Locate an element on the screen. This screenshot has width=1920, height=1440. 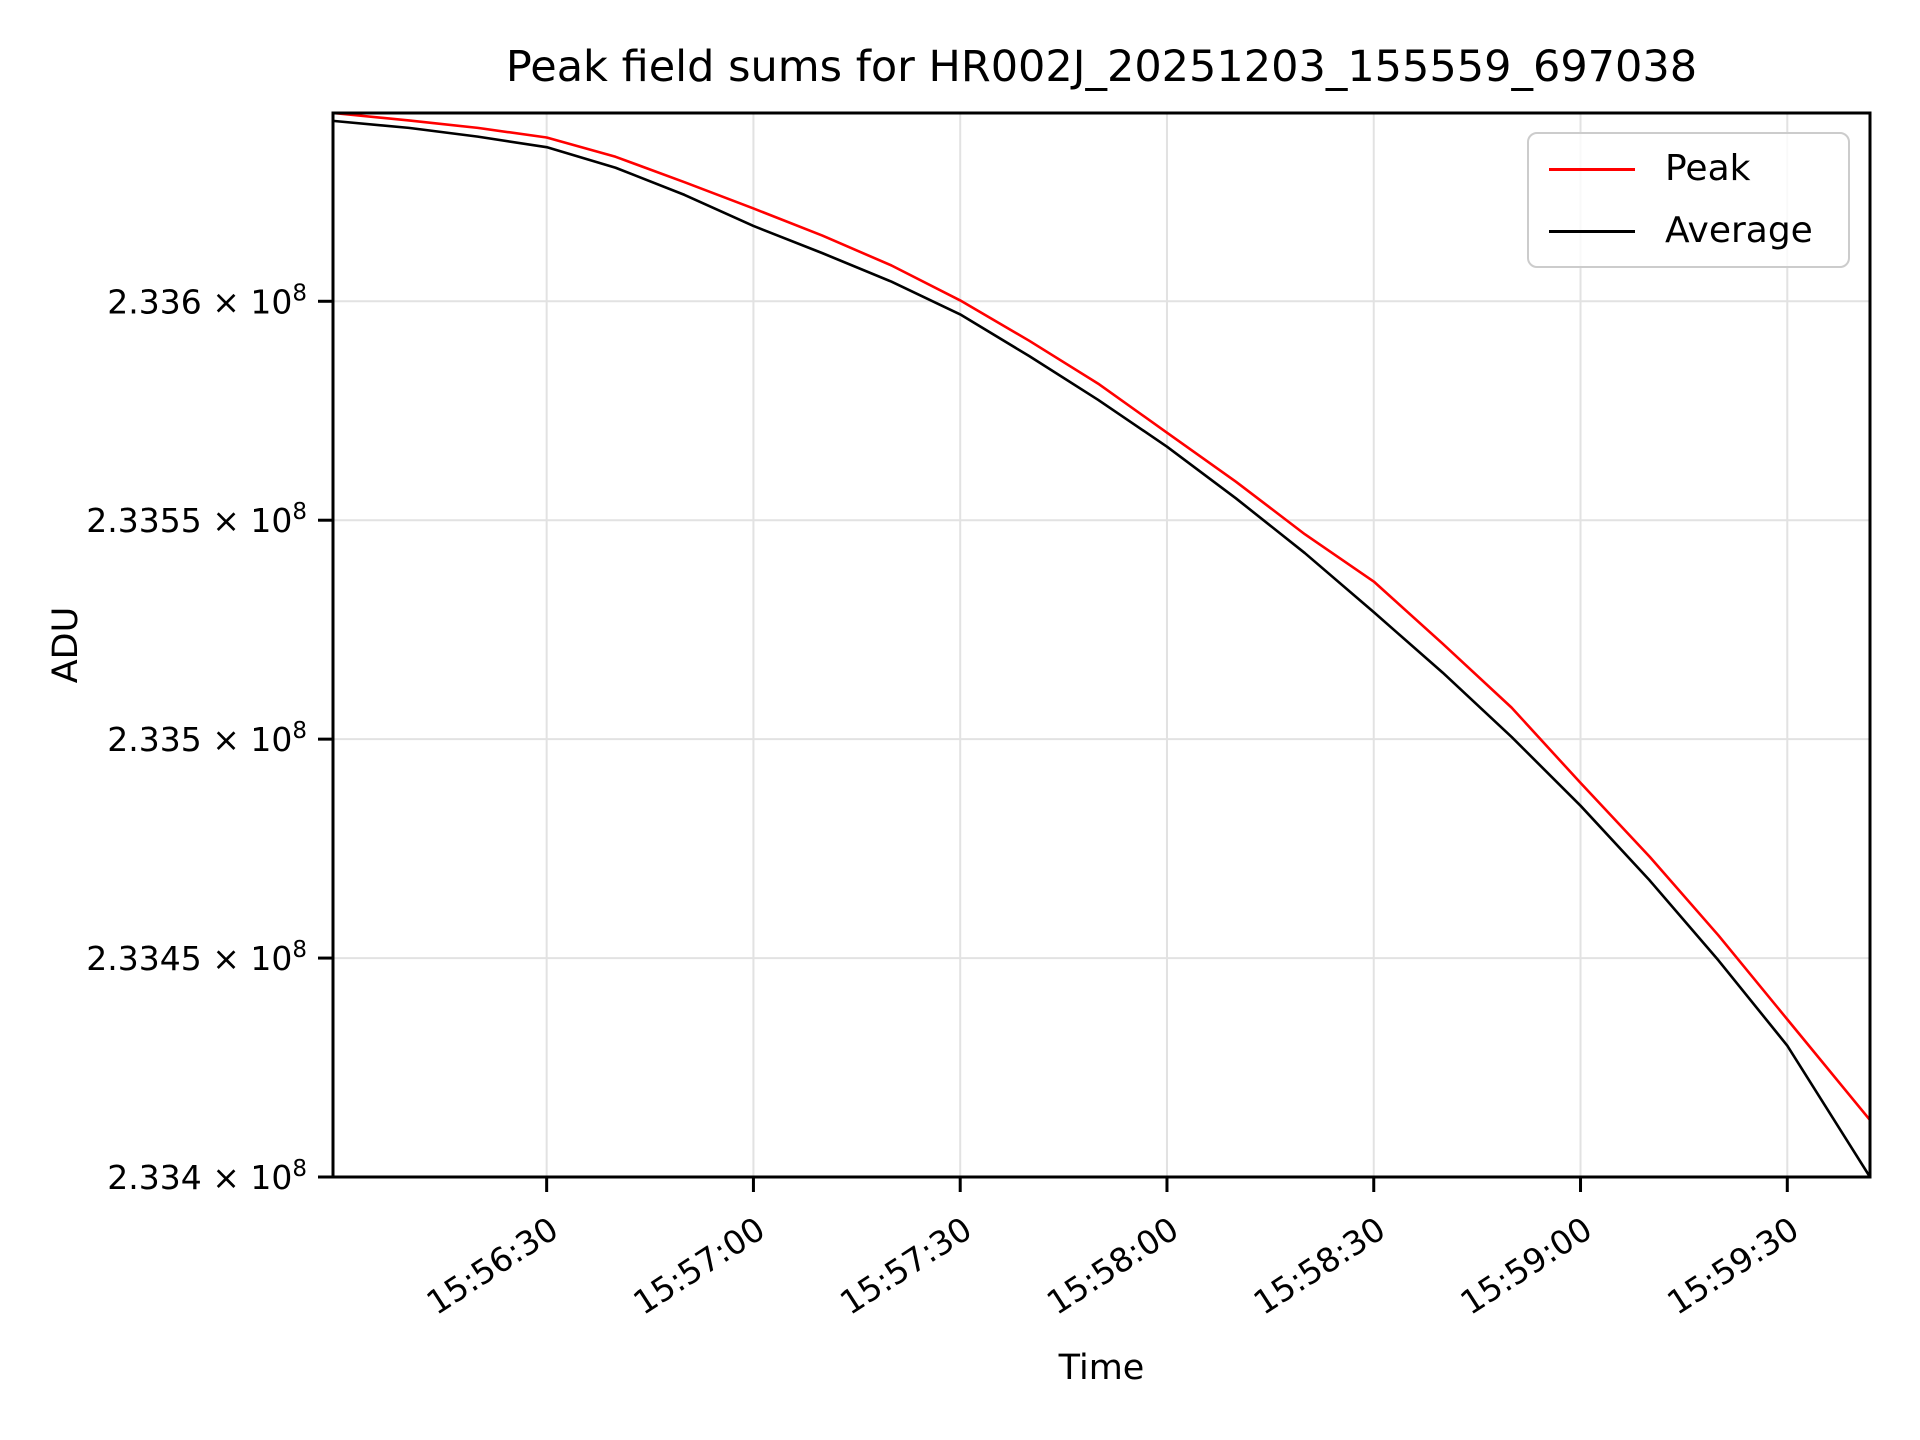
x-tick-label: 15:57:00 is located at coordinates (699, 1265).